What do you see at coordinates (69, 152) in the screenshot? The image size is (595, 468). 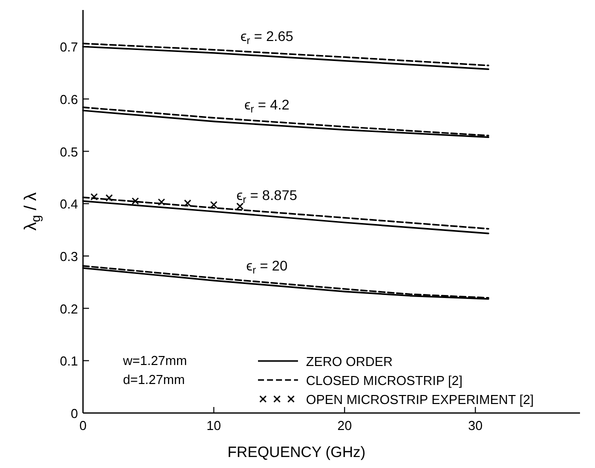 I see `y-tick-label: 0.5` at bounding box center [69, 152].